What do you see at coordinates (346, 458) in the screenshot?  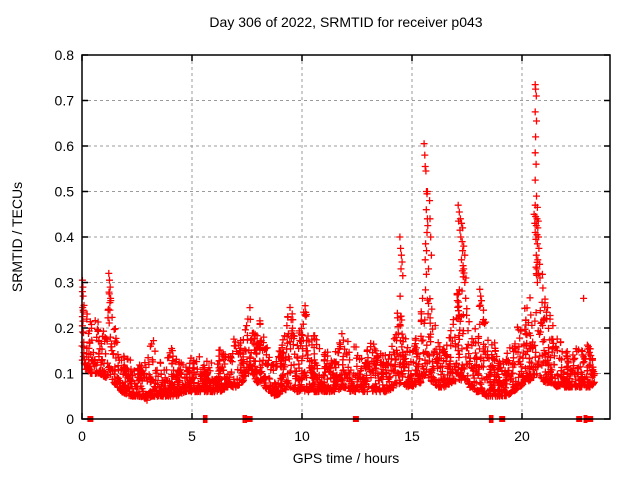 I see `x-axis-label: GPS time / hours` at bounding box center [346, 458].